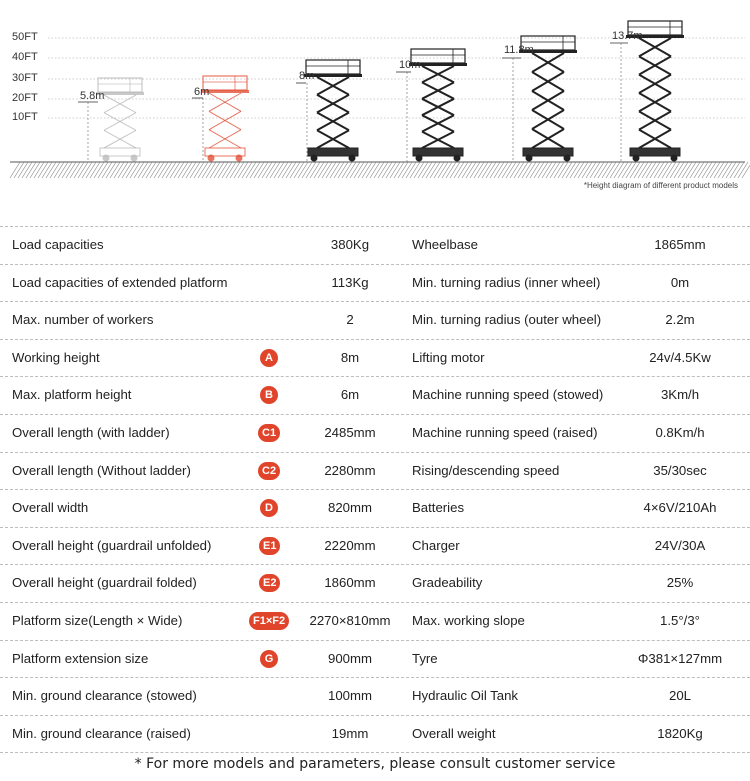 The image size is (750, 781). What do you see at coordinates (350, 620) in the screenshot?
I see `spec-value: 2270×810mm` at bounding box center [350, 620].